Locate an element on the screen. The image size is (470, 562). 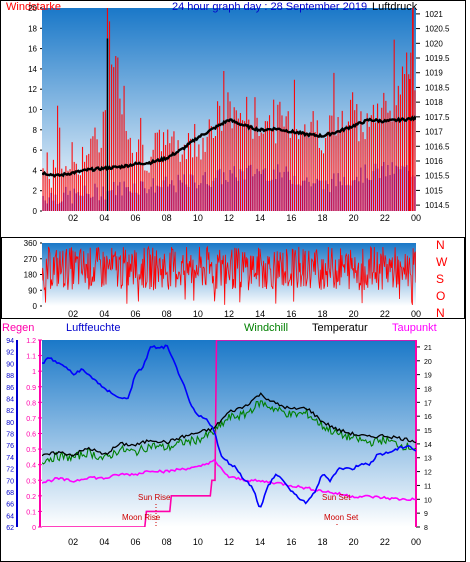
x-tick-label-bot: 08 is located at coordinates (167, 542).